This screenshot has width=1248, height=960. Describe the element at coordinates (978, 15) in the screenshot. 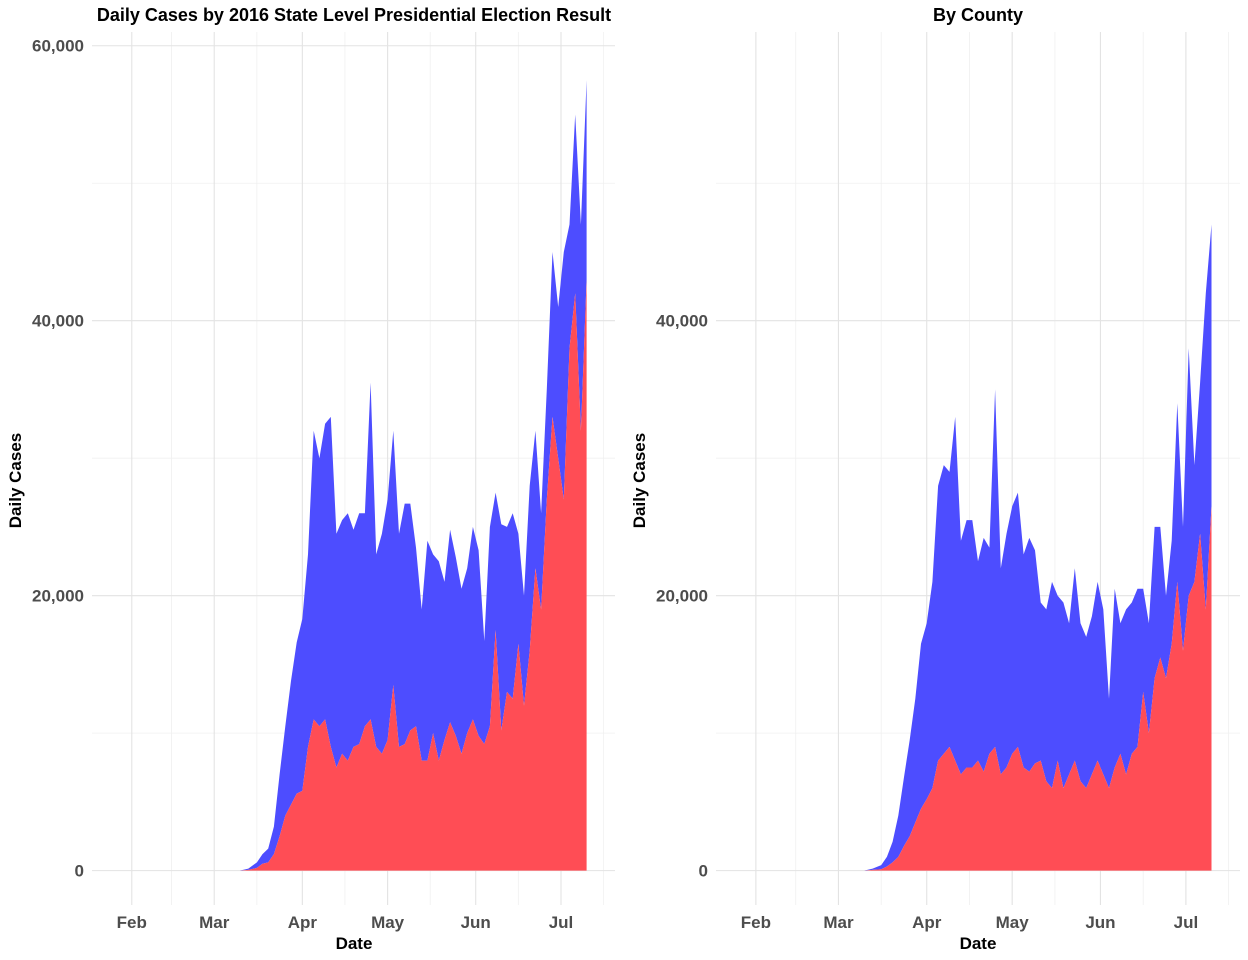

I see `chart-title: By County` at that location.